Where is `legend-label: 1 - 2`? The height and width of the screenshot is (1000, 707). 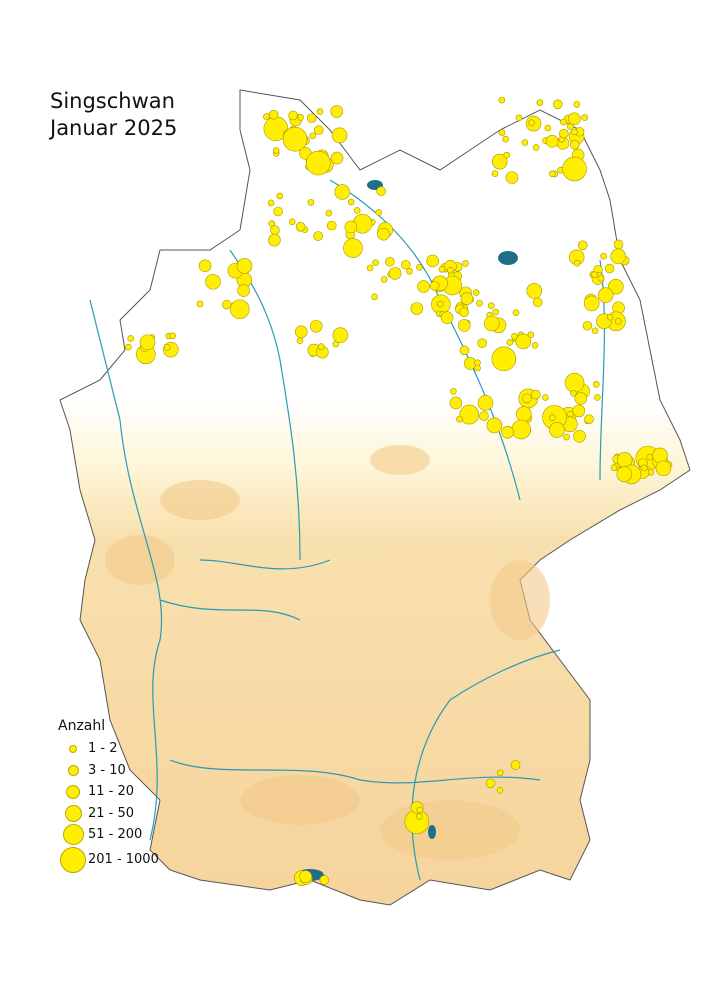 legend-label: 1 - 2 is located at coordinates (103, 749).